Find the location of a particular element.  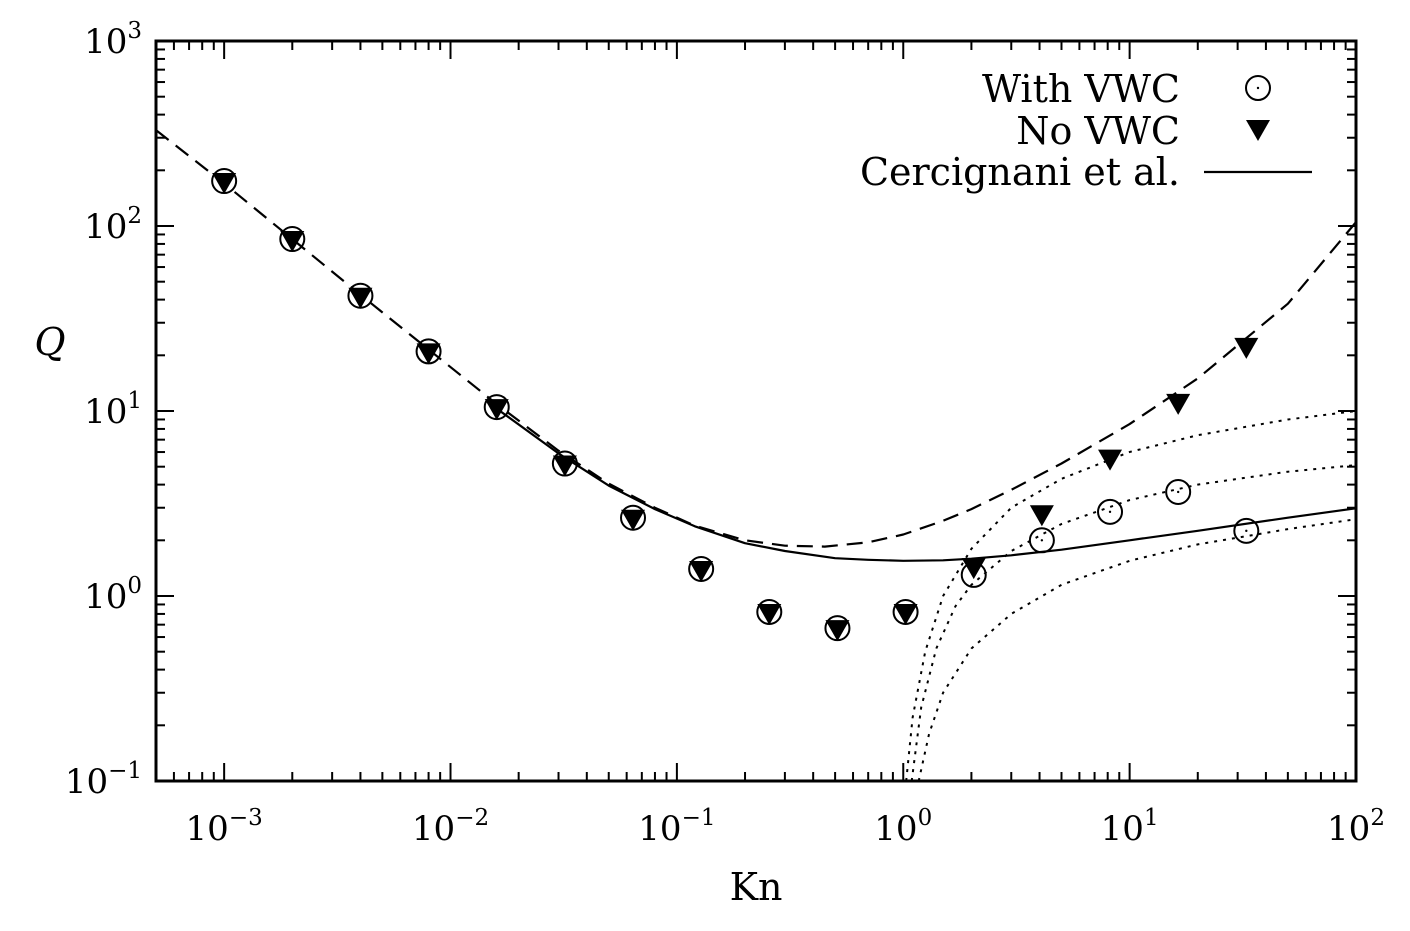

x-tick-label-exponent: 2 is located at coordinates (1377, 818).